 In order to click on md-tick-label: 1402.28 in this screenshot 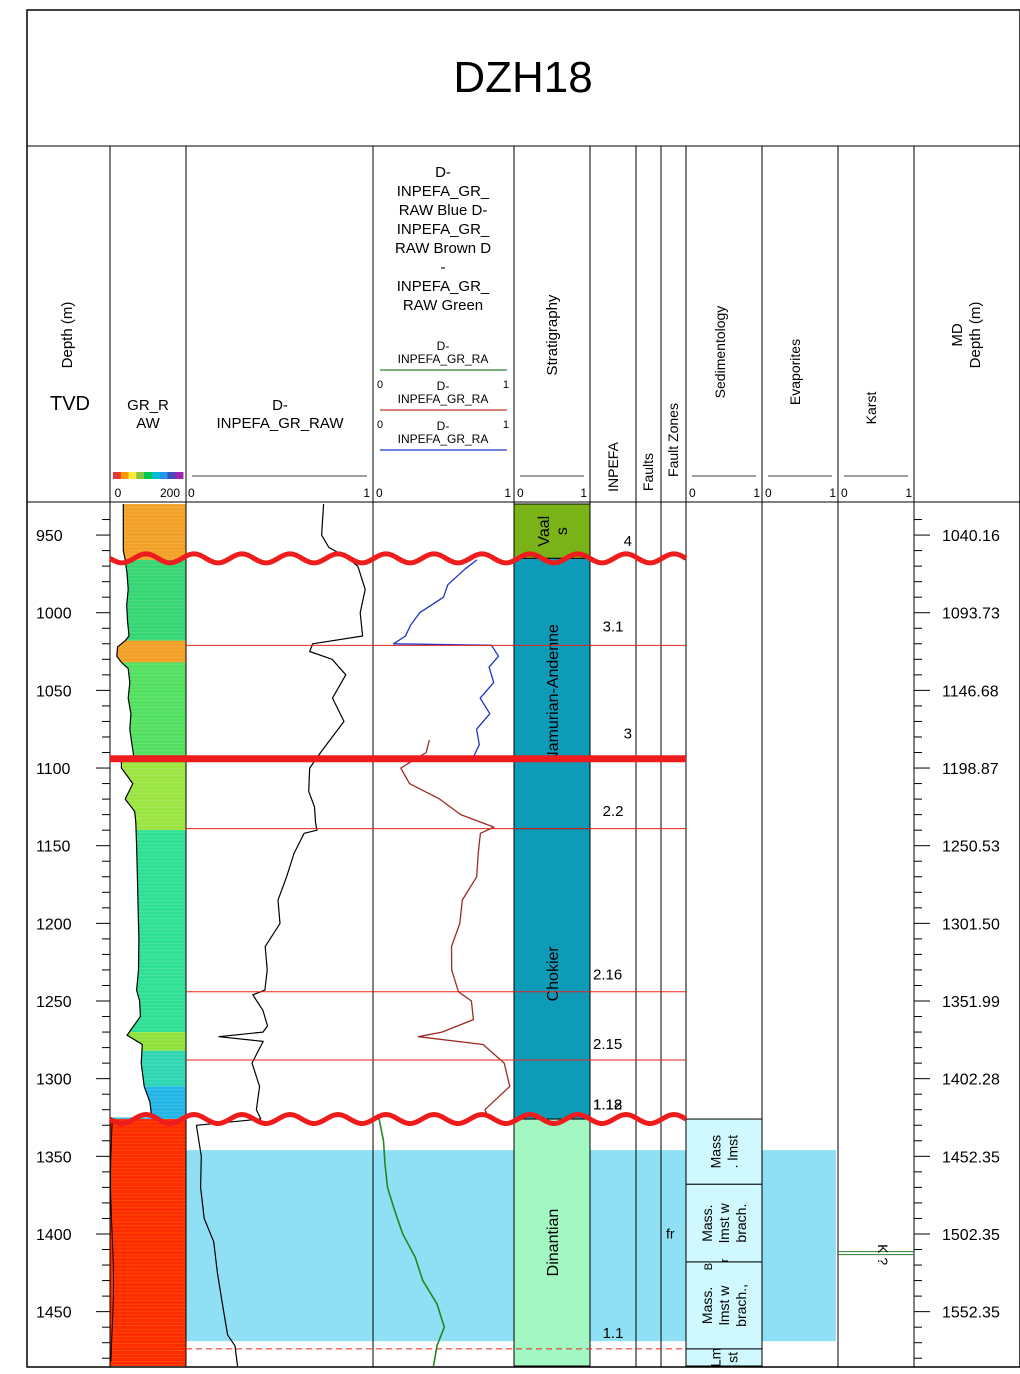, I will do `click(971, 1080)`.